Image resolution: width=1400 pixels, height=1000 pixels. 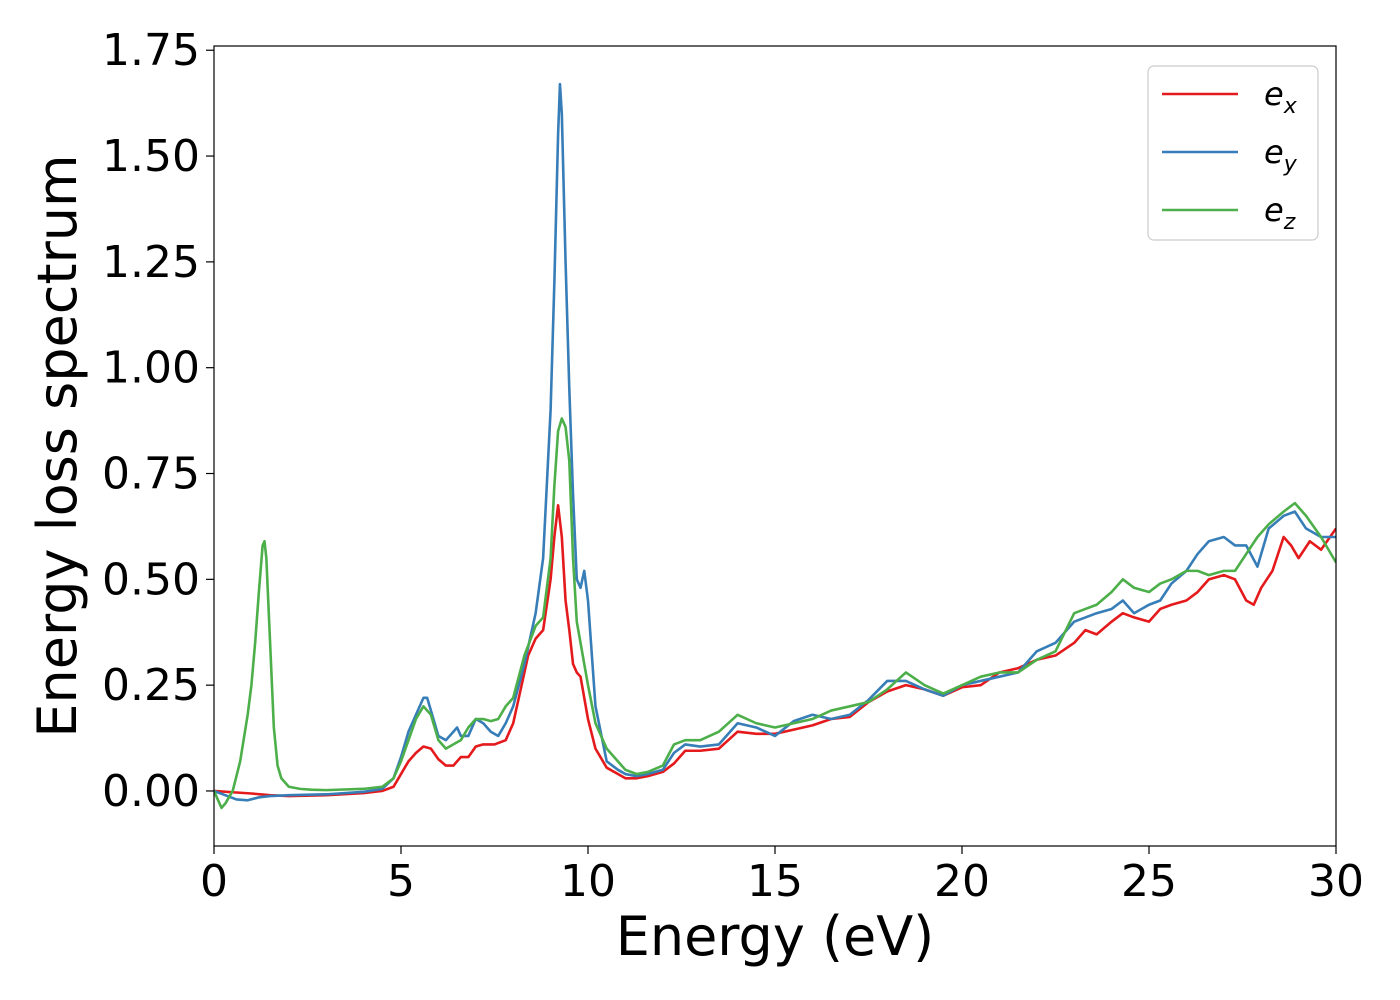 I want to click on y-tick-label: 1.75, so click(x=151, y=50).